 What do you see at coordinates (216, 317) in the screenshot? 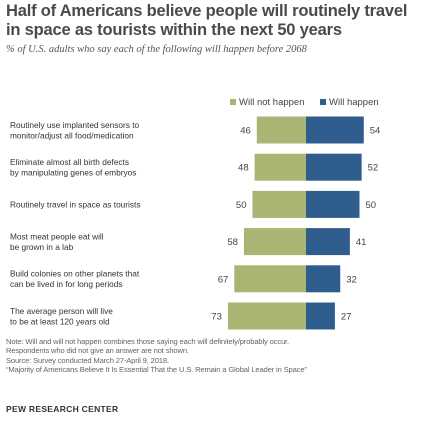
I see `value-label-will-not: 73` at bounding box center [216, 317].